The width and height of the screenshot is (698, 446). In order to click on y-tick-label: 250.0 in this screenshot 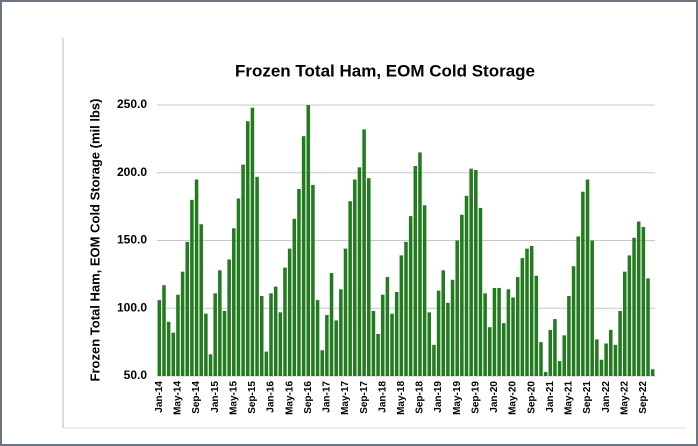, I will do `click(132, 104)`.